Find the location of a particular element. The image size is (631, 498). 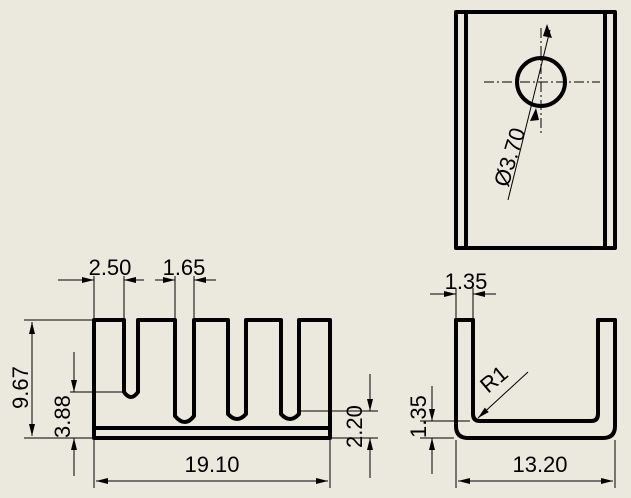

side-view-outer-profile is located at coordinates (535, 379).